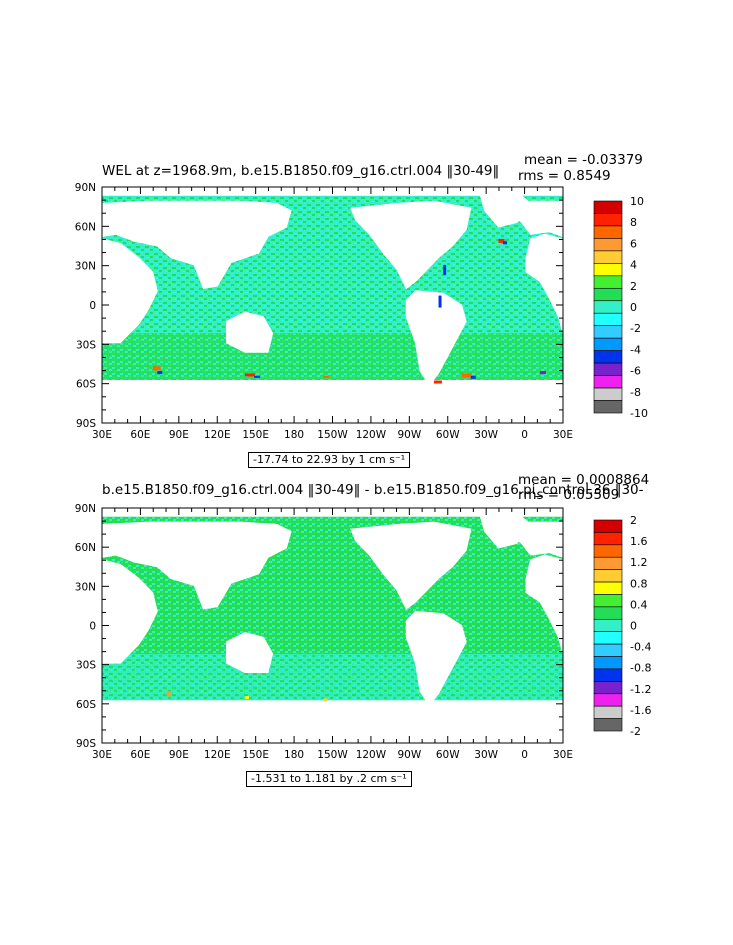 The height and width of the screenshot is (945, 733). I want to click on colorbar-label: -0.4, so click(640, 647).